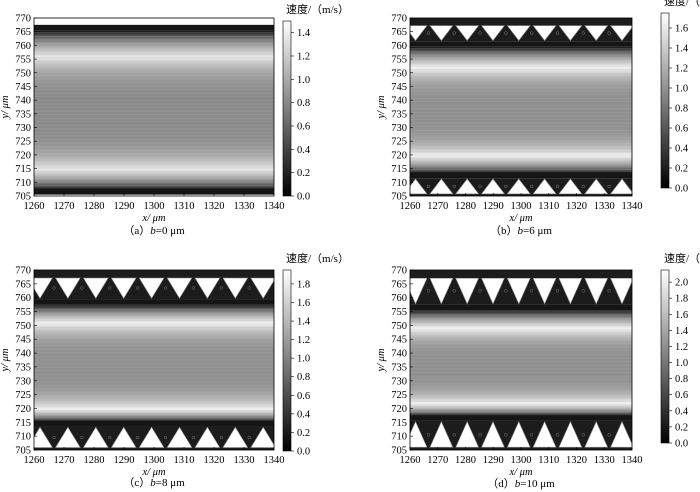 The image size is (700, 492). I want to click on bottom-wall, so click(154, 192).